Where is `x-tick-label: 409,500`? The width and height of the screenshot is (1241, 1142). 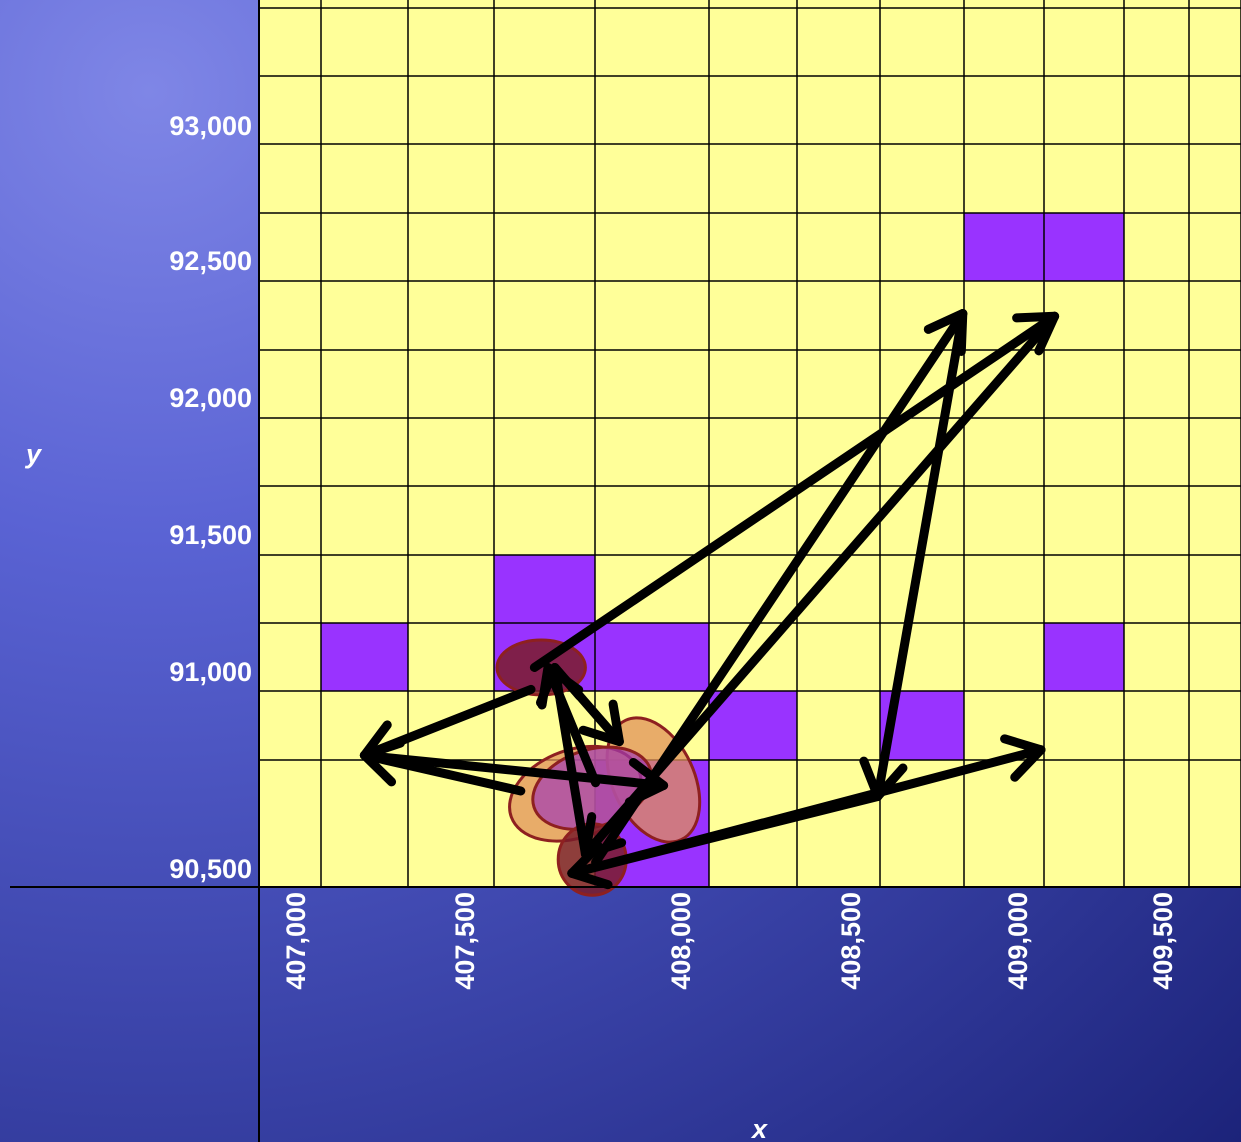
x-tick-label: 409,500 is located at coordinates (1163, 941).